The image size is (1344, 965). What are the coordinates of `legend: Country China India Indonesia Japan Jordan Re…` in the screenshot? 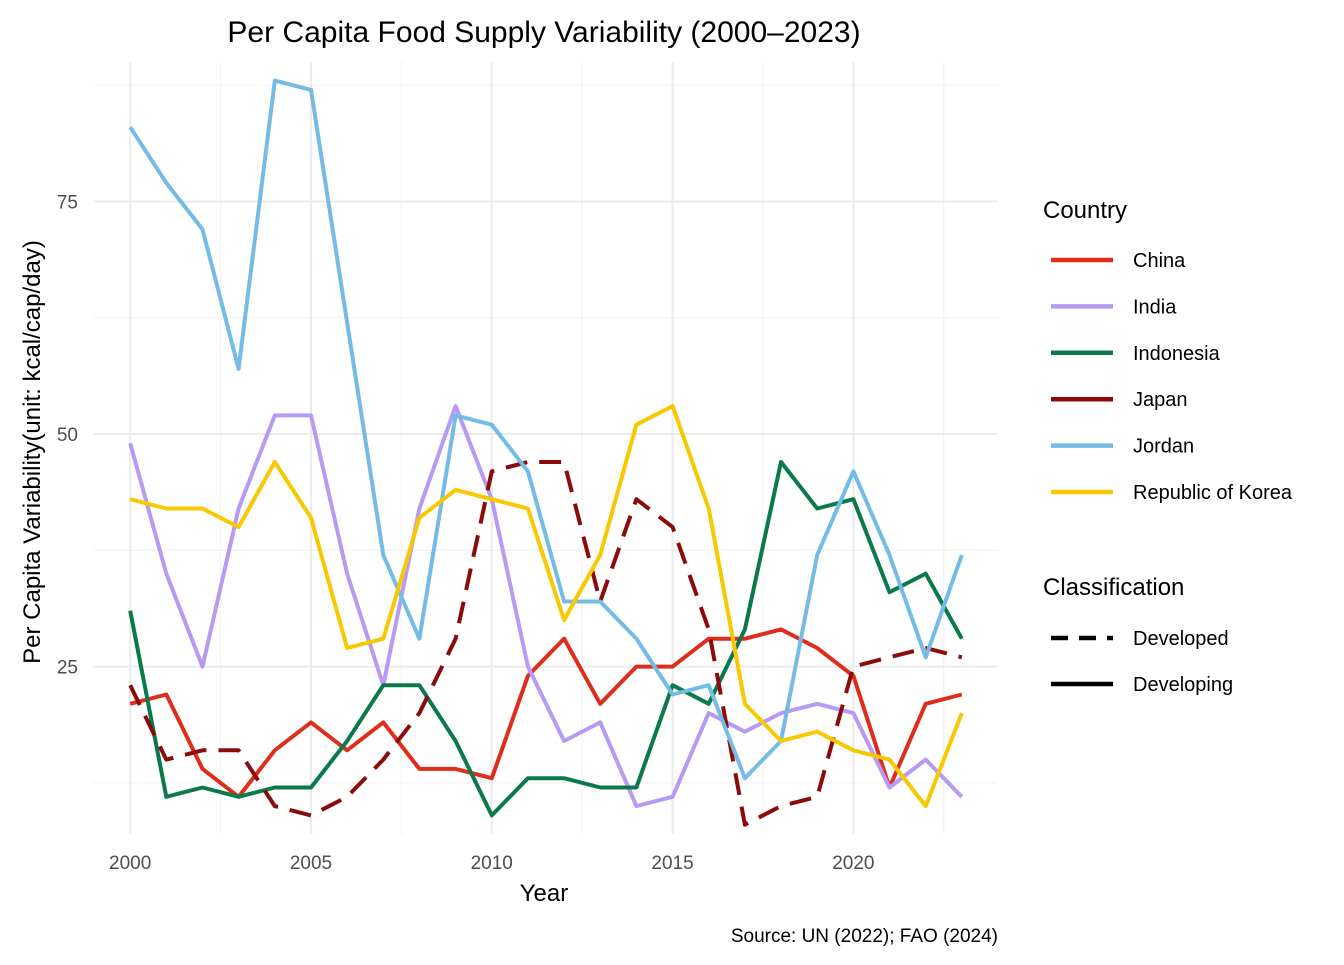 It's located at (1168, 446).